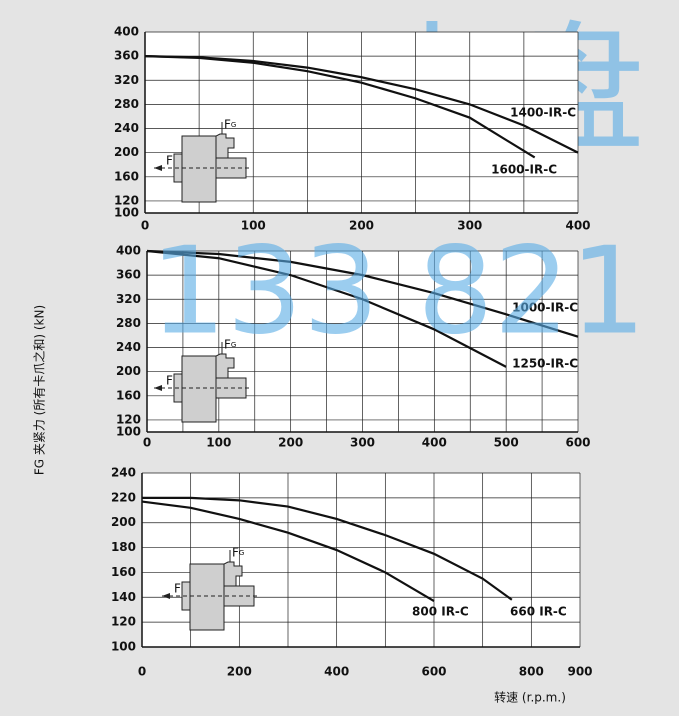 The height and width of the screenshot is (716, 679). Describe the element at coordinates (123, 547) in the screenshot. I see `y-tick-label: 180` at that location.